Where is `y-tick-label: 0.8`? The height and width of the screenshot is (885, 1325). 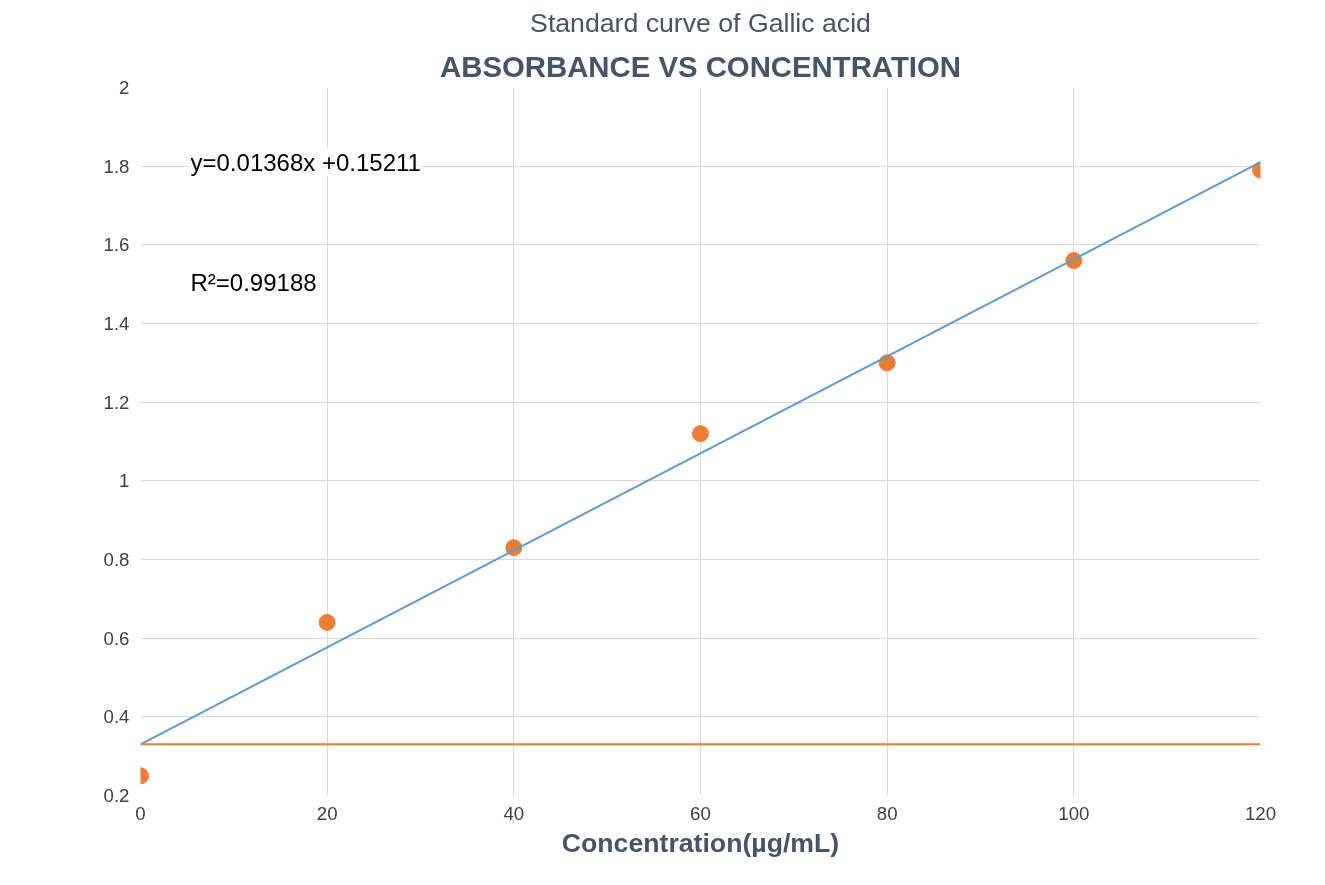 y-tick-label: 0.8 is located at coordinates (116, 559).